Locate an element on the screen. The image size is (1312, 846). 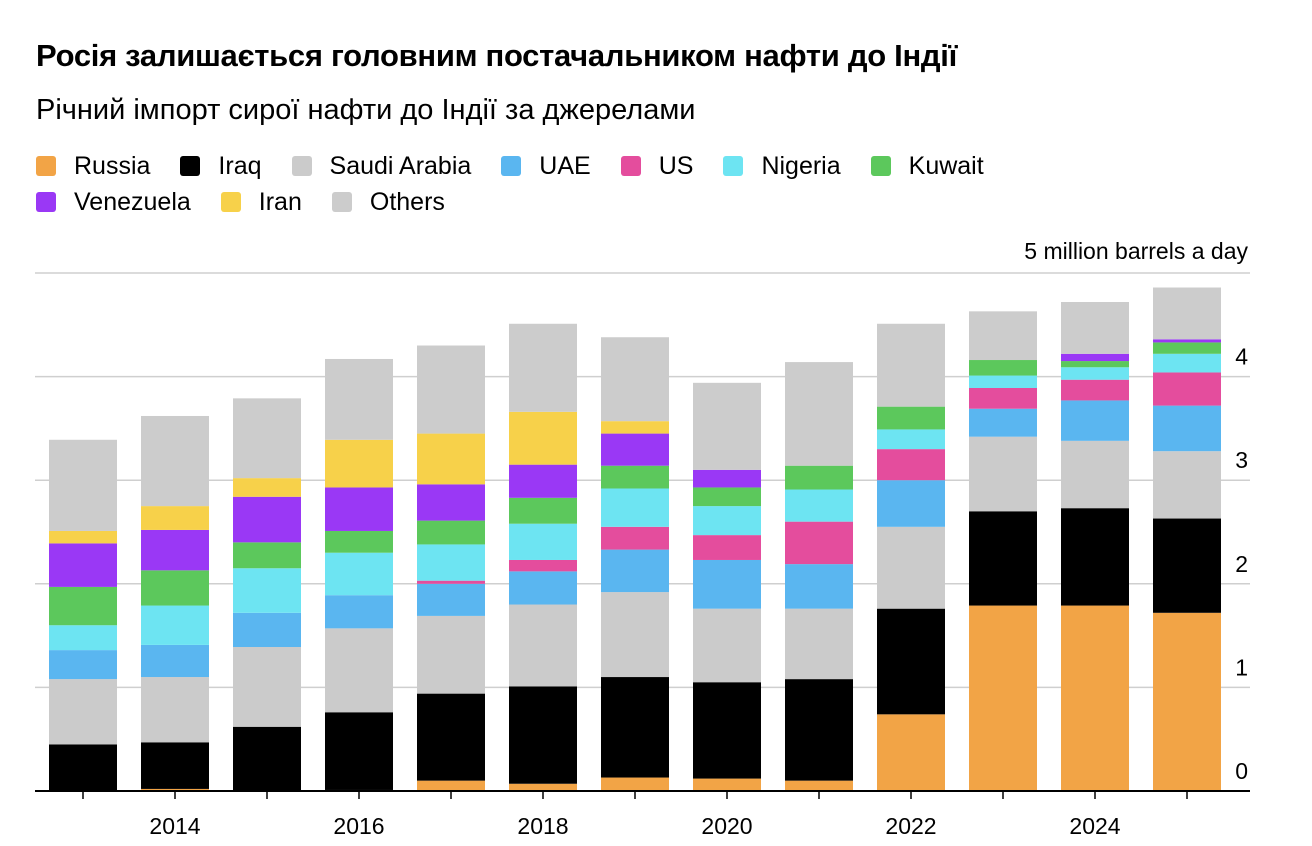
bar-segment-kuwait-2017 is located at coordinates (451, 532).